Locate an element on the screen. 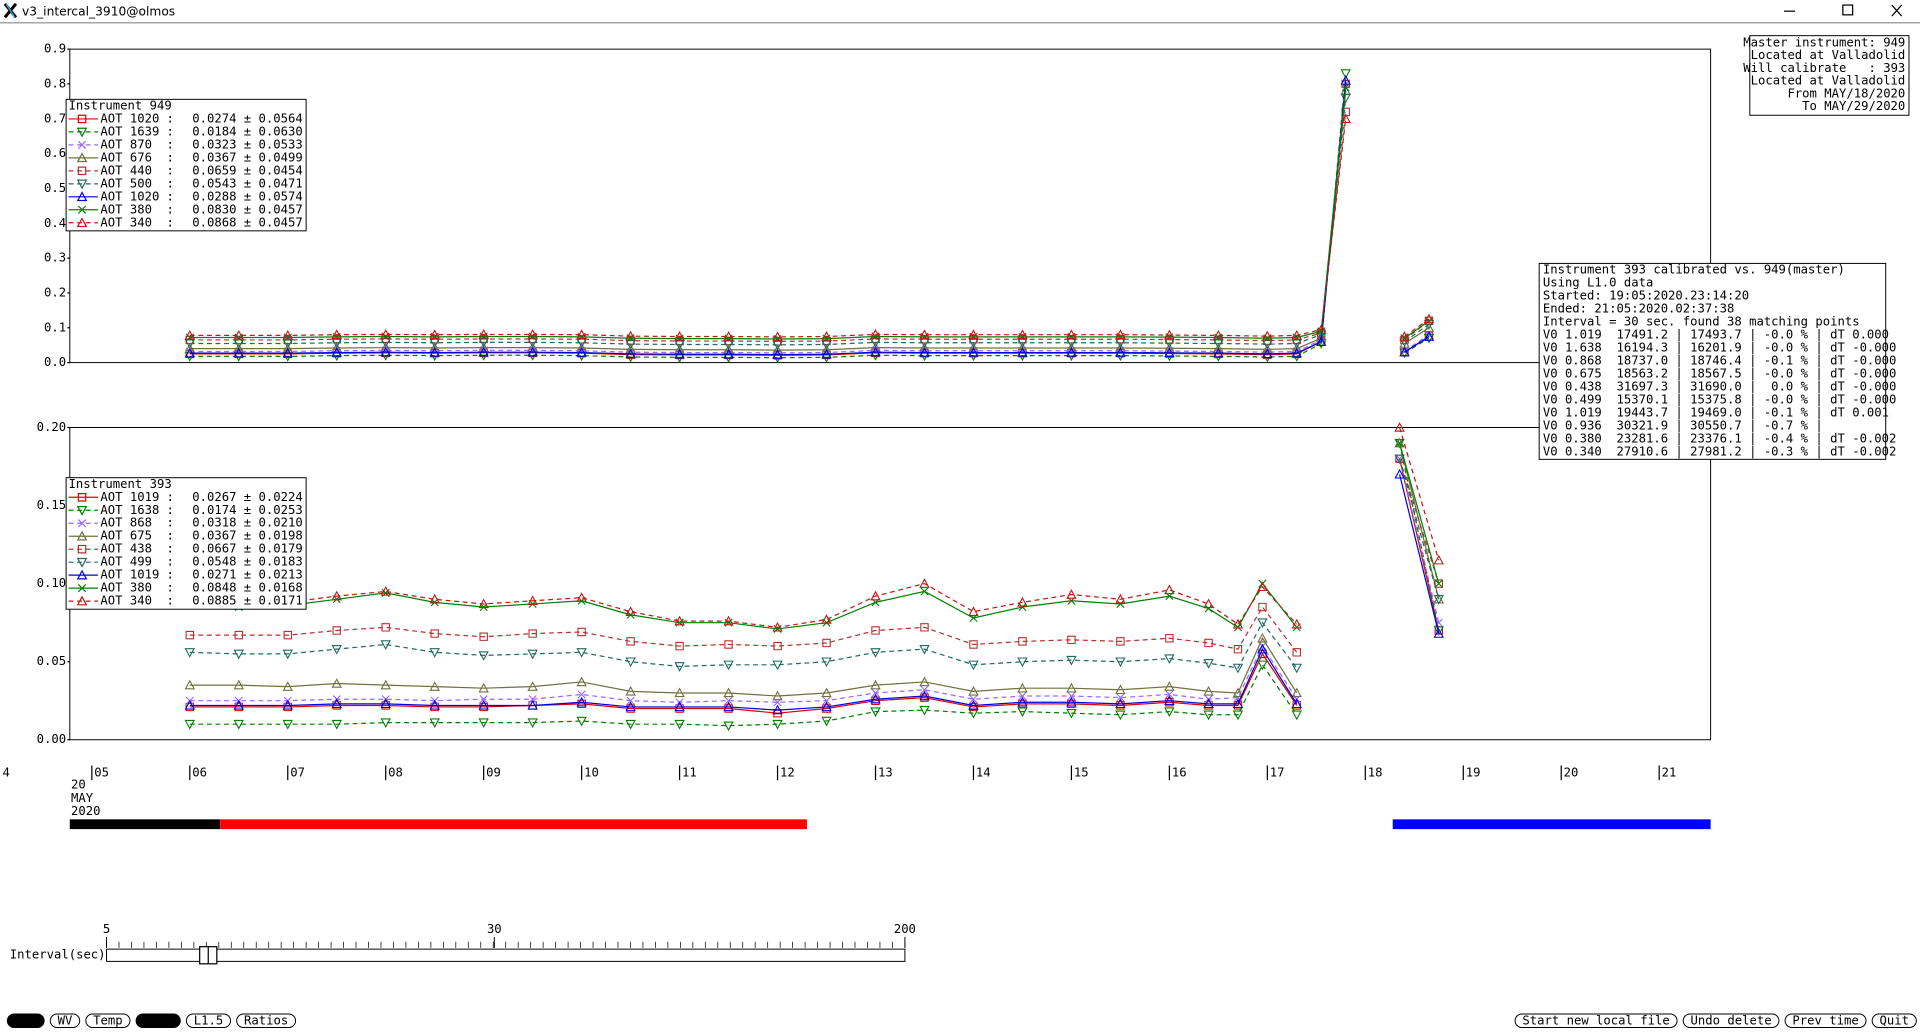 Image resolution: width=1920 pixels, height=1035 pixels. button: L1.0 is located at coordinates (158, 1020).